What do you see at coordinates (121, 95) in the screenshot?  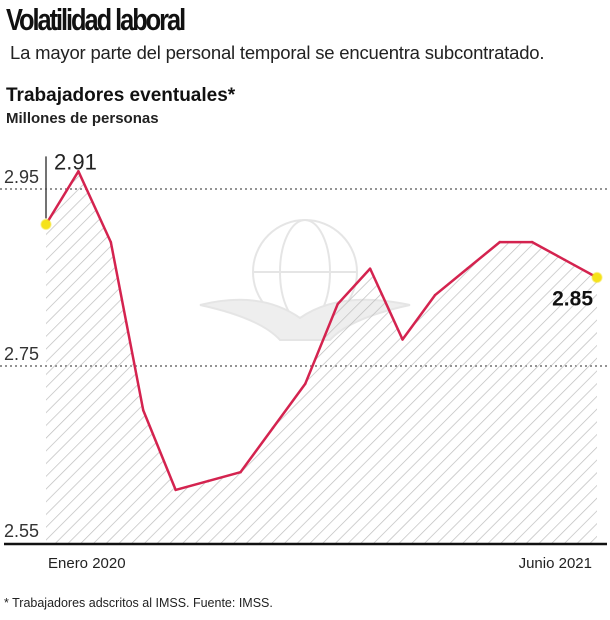 I see `chart-title: Trabajadores eventuales*` at bounding box center [121, 95].